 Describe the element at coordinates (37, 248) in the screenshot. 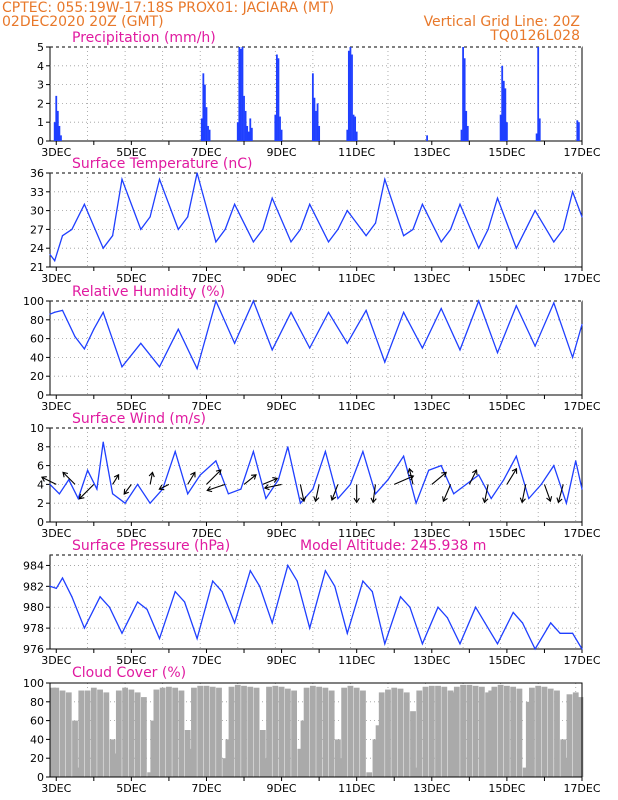

I see `temp-y-tick-label: 24` at that location.